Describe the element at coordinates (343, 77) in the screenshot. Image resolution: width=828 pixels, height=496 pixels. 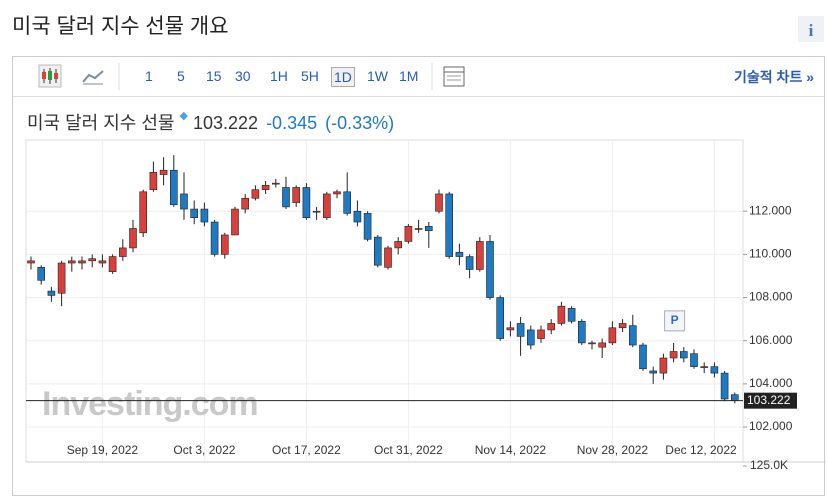
I see `interval-button: 1D` at that location.